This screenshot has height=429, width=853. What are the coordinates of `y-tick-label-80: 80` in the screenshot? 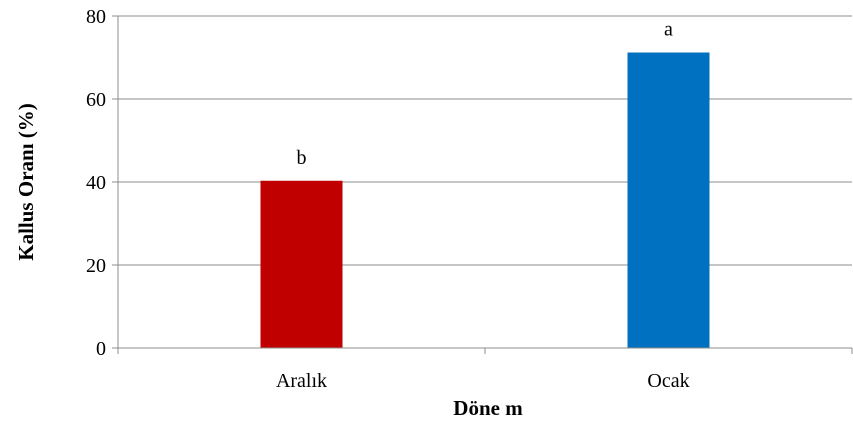 It's located at (96, 17).